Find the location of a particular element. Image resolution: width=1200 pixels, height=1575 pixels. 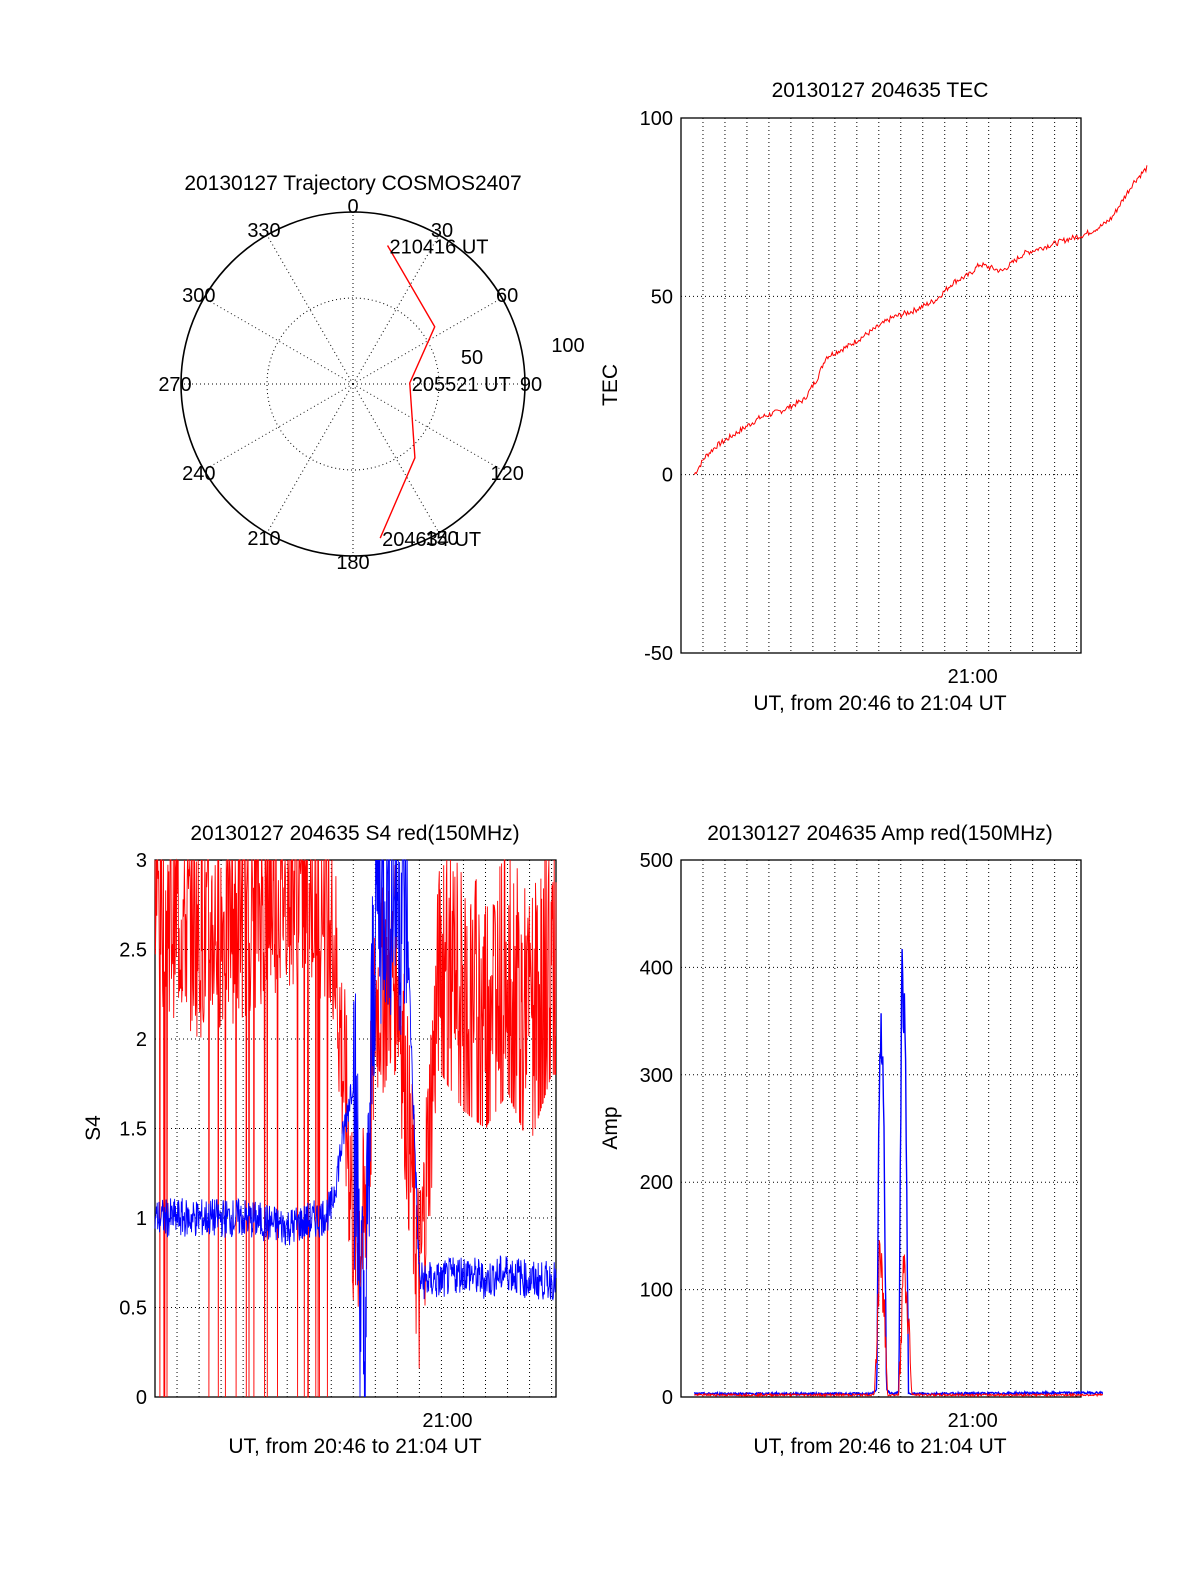

tec-y-tick-label: 0 is located at coordinates (667, 476).